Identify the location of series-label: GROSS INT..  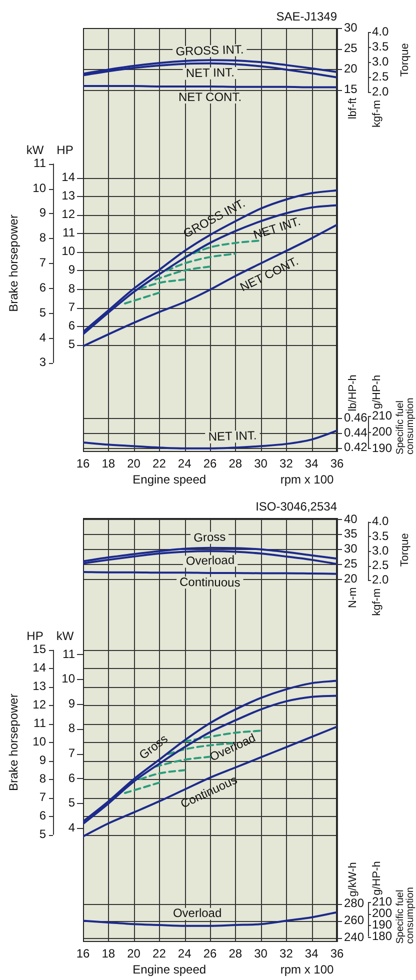
(209, 50).